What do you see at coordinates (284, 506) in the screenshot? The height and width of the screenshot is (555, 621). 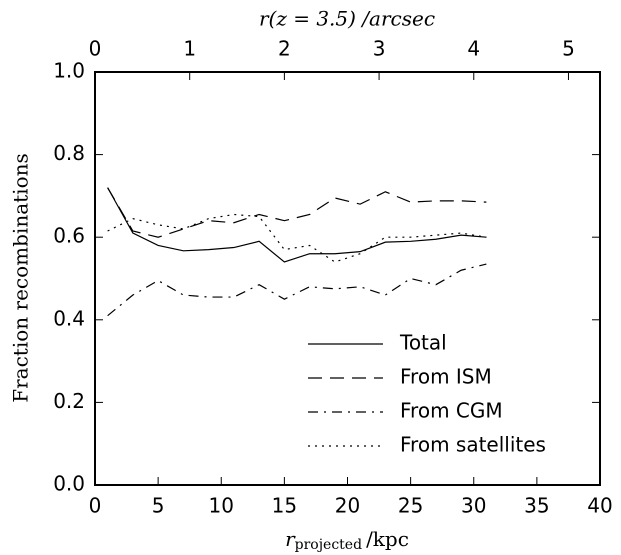 I see `x-tick-label: 15` at bounding box center [284, 506].